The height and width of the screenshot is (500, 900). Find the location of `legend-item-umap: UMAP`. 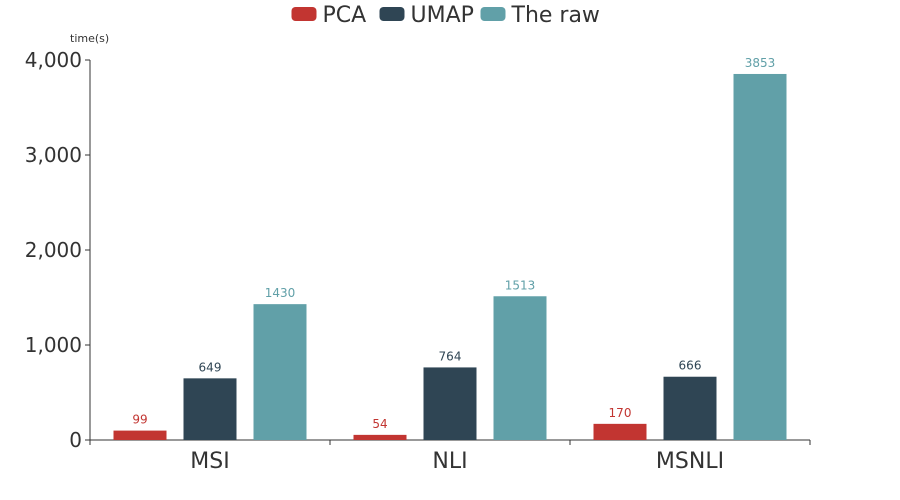

legend-item-umap: UMAP is located at coordinates (426, 15).